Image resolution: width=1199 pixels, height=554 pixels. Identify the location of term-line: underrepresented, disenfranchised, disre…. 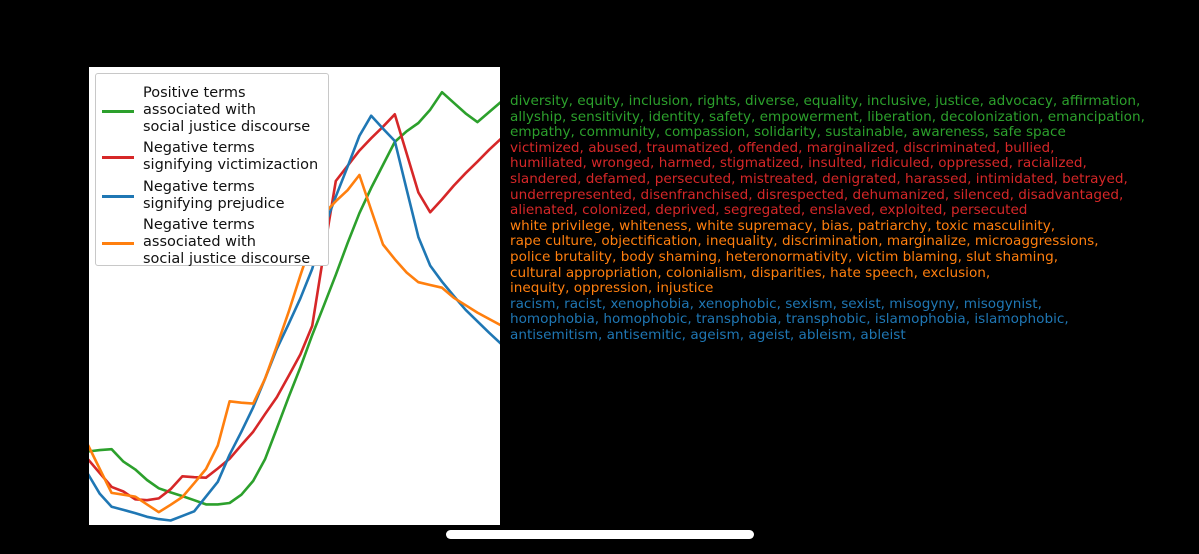
(817, 194).